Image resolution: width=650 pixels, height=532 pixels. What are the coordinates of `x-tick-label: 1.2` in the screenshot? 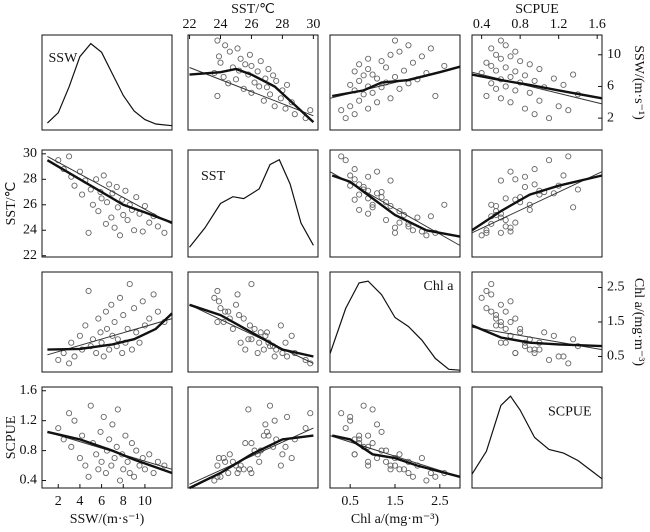 It's located at (559, 24).